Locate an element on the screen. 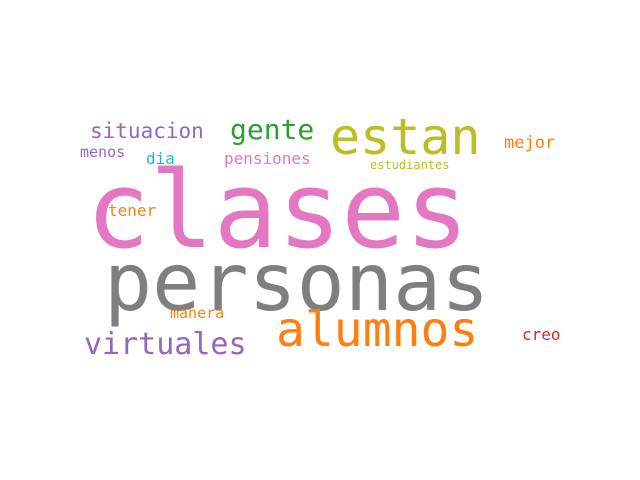 The image size is (640, 480). word-tener: tener is located at coordinates (132, 210).